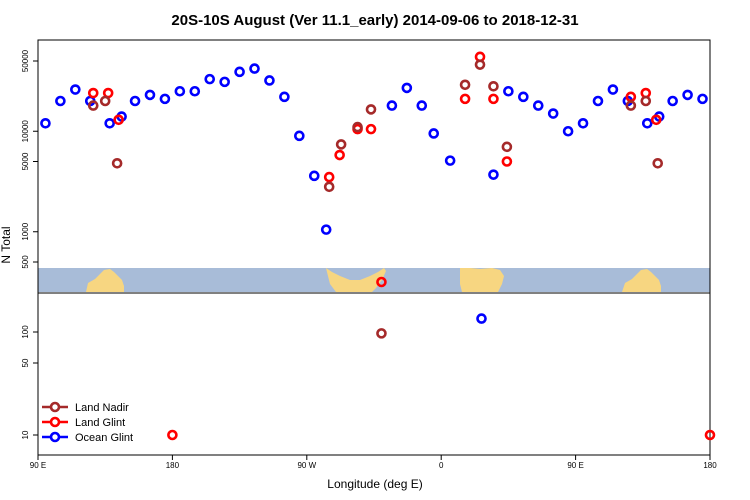 This screenshot has width=750, height=500. What do you see at coordinates (482, 280) in the screenshot?
I see `land-africa` at bounding box center [482, 280].